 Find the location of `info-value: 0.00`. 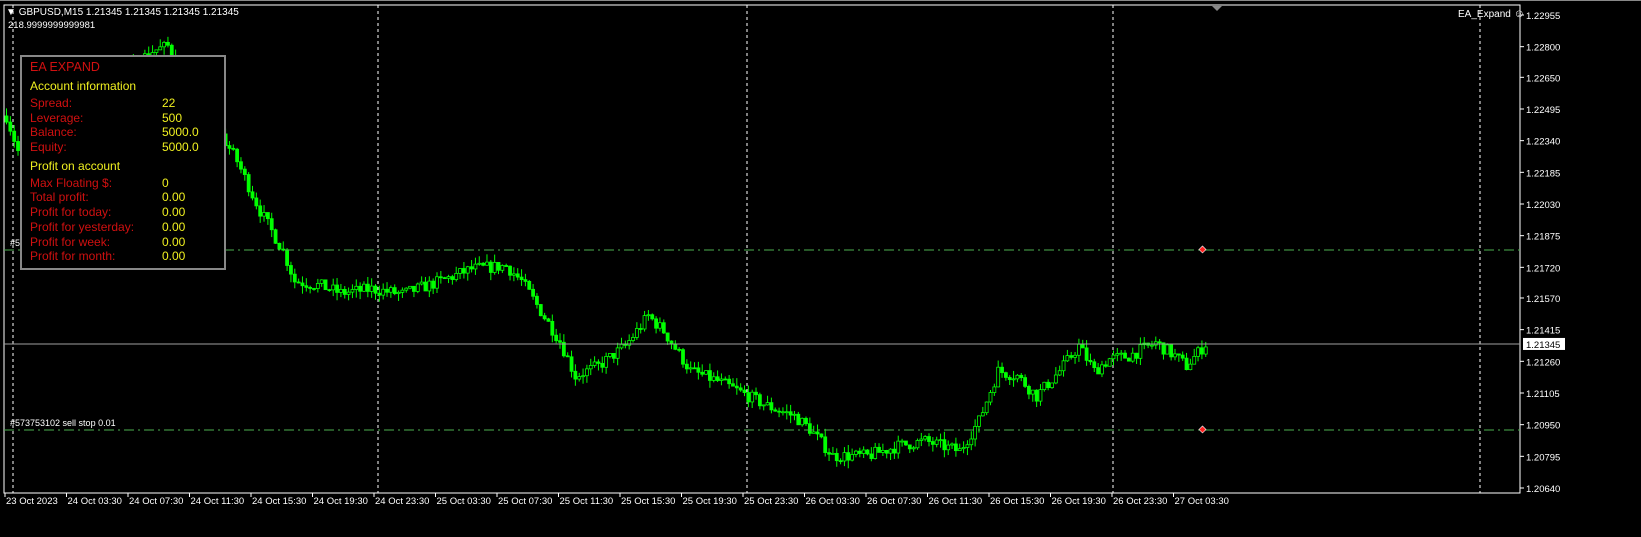

info-value: 0.00 is located at coordinates (174, 197).